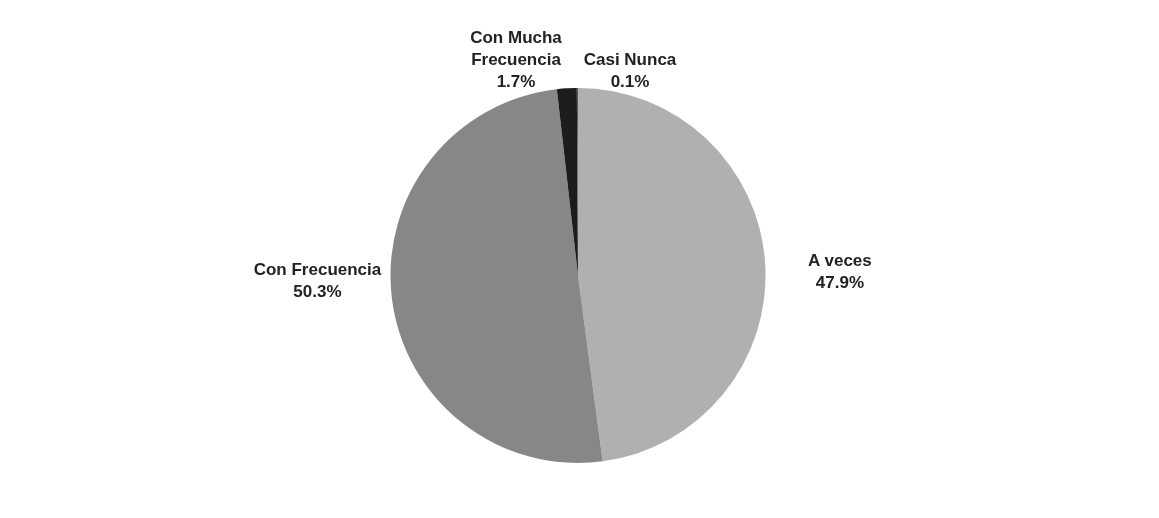 This screenshot has height=518, width=1159. What do you see at coordinates (630, 59) in the screenshot?
I see `slice-label: Casi Nunca` at bounding box center [630, 59].